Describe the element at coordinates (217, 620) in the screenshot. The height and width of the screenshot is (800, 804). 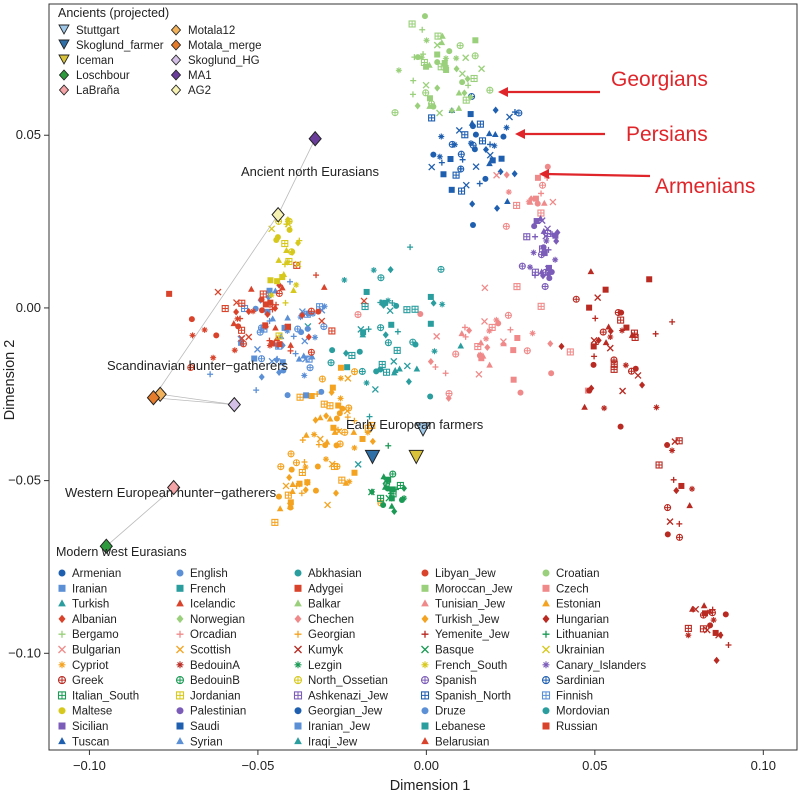
I see `modern-legend-label: Norwegian` at that location.